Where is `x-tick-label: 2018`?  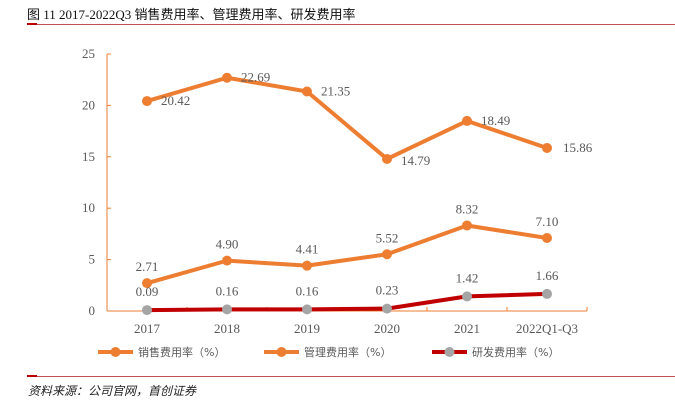 x-tick-label: 2018 is located at coordinates (227, 328).